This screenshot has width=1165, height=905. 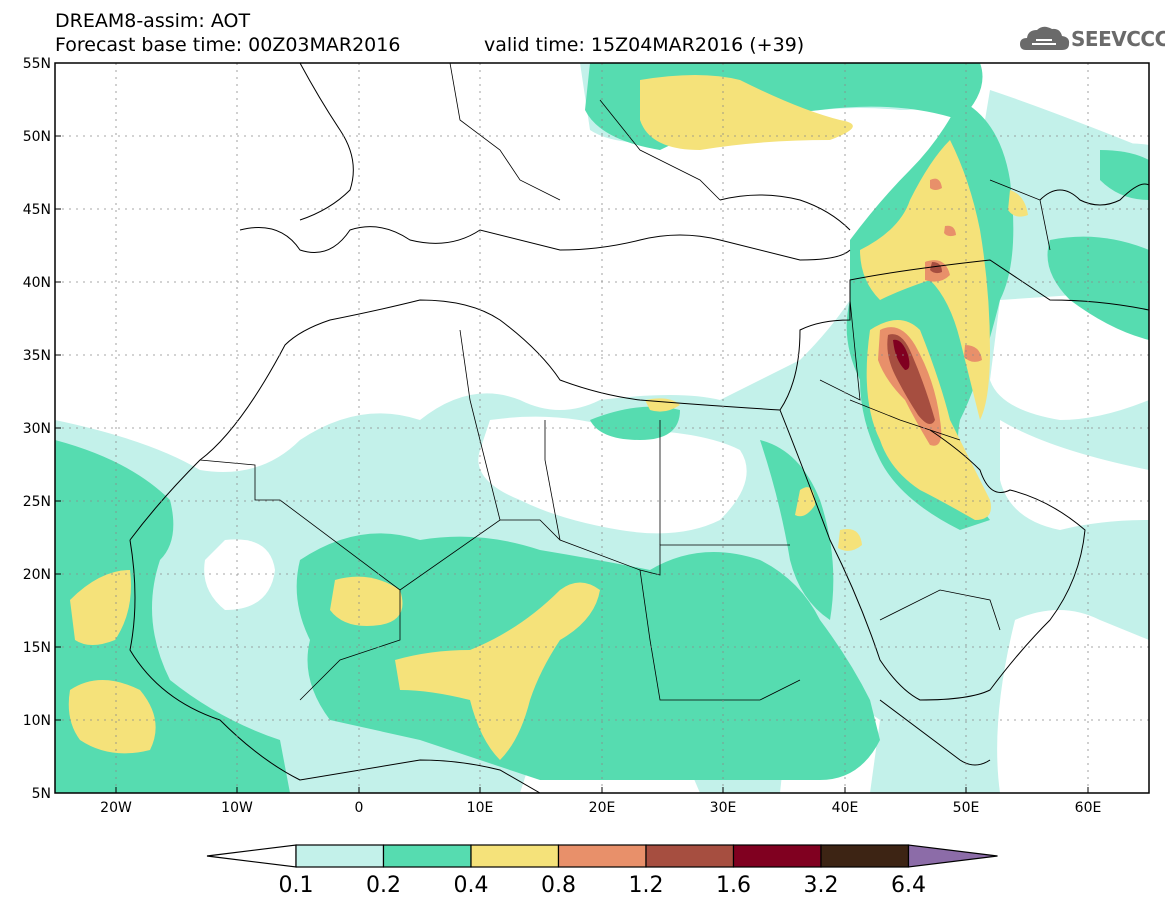 I want to click on colorbar-label: 0.2, so click(x=383, y=885).